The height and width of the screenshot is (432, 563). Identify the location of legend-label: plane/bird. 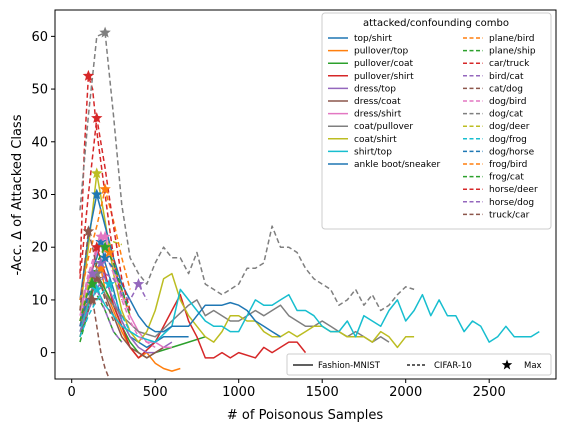
(511, 39).